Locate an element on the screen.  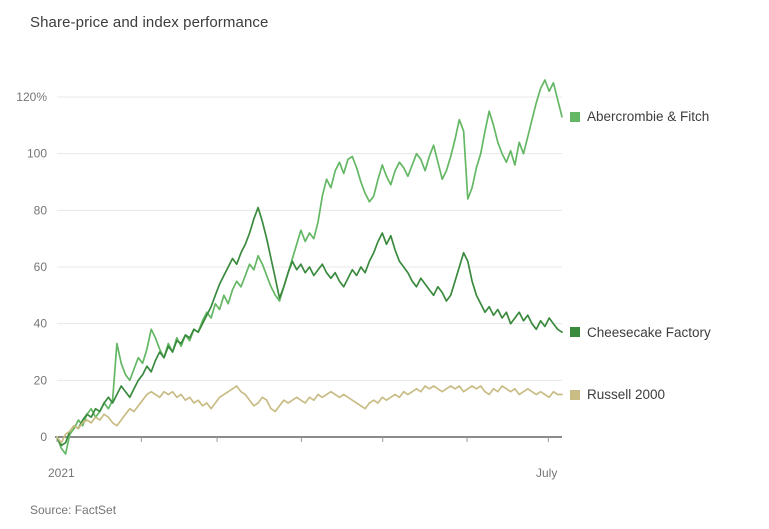
y-axis-tick-label: 0 is located at coordinates (43, 437).